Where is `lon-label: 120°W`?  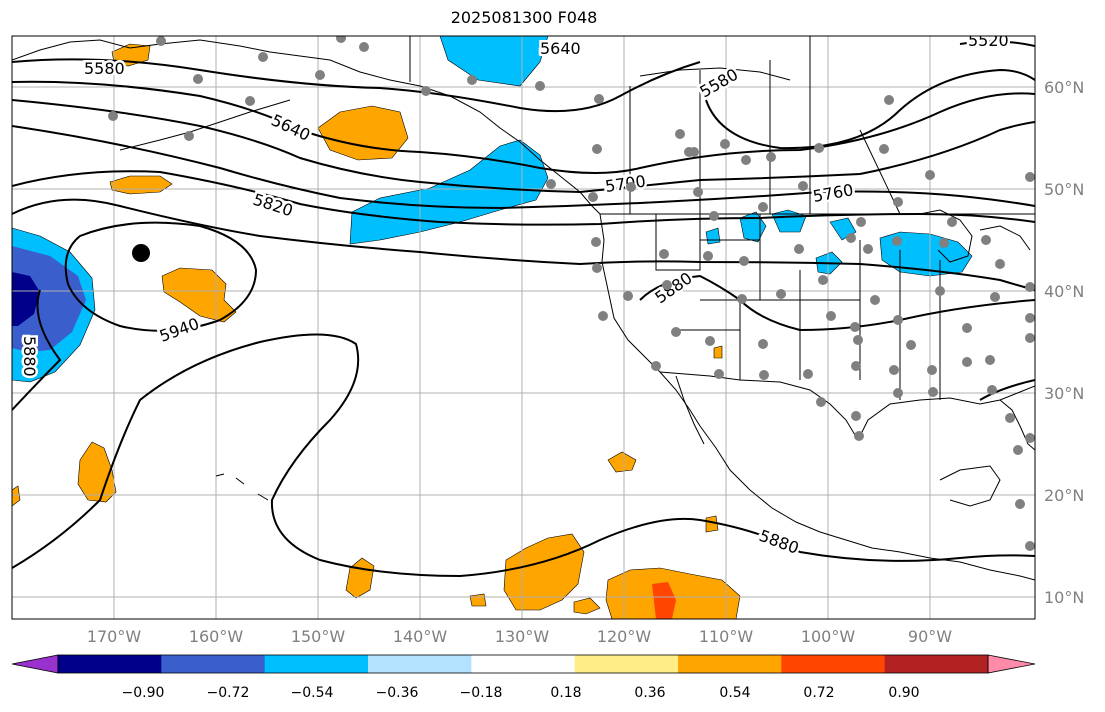 lon-label: 120°W is located at coordinates (624, 636).